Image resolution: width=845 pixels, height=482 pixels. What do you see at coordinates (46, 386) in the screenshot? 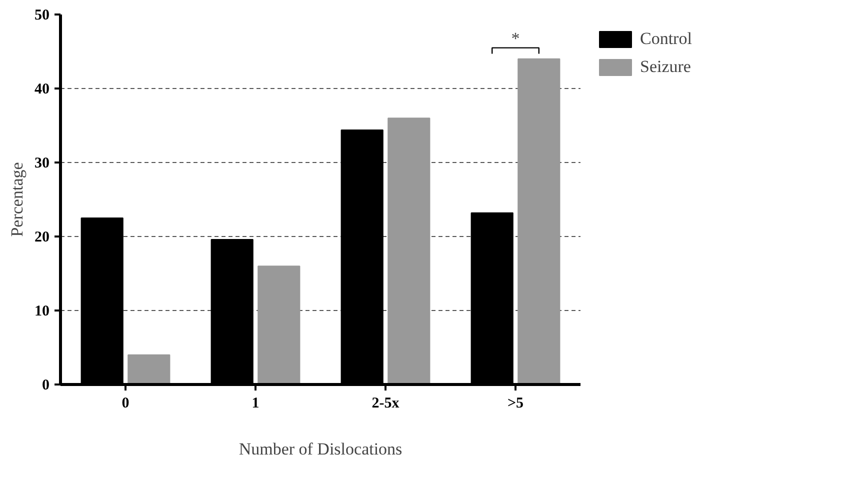
I see `y-tick-label: 0` at bounding box center [46, 386].